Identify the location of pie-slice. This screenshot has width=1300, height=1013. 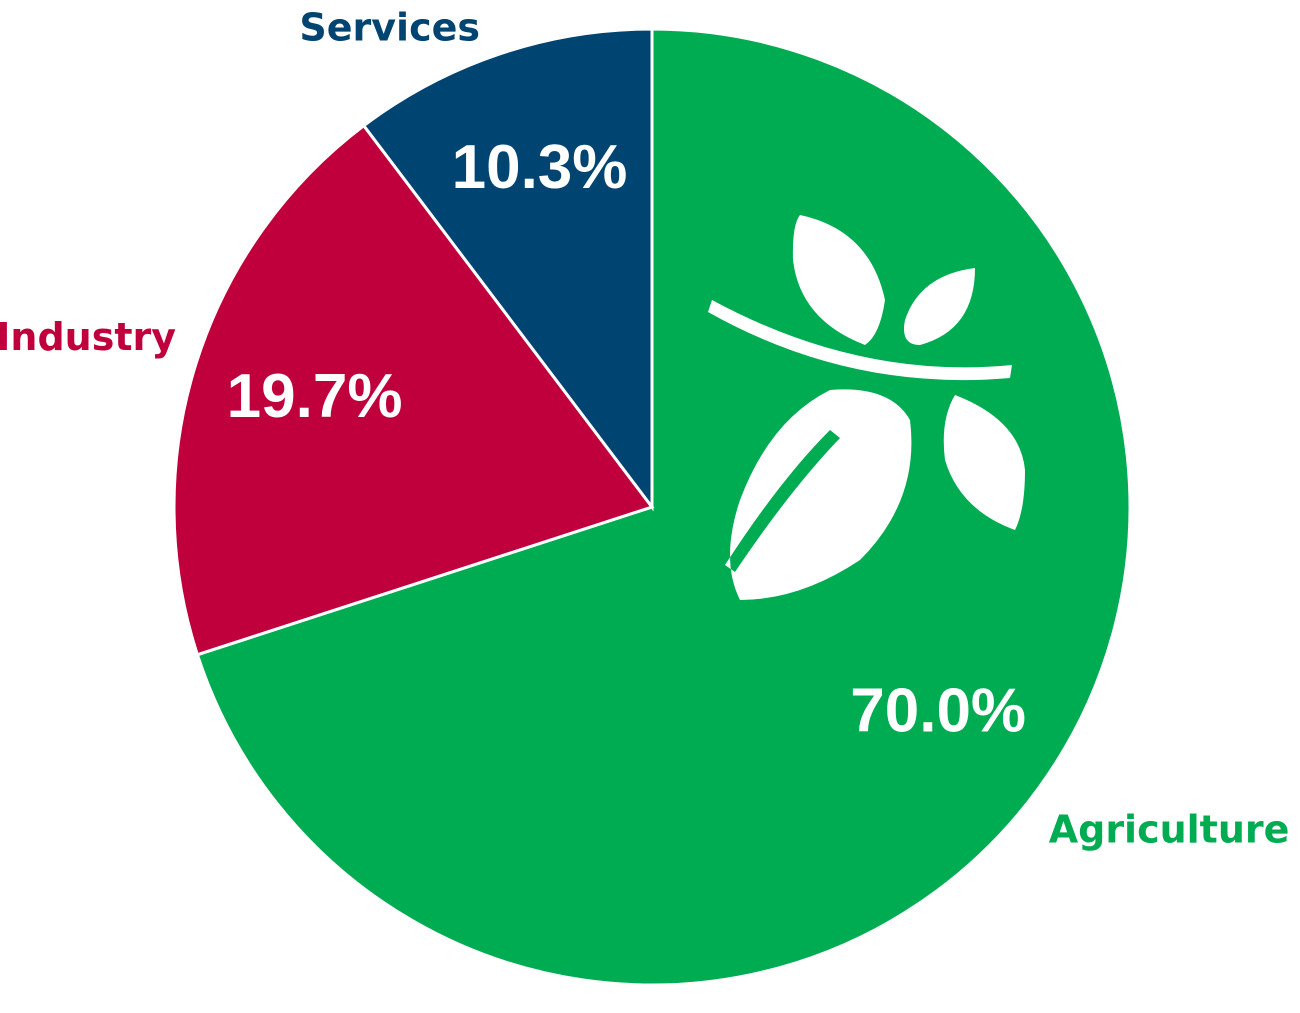
(507, 269).